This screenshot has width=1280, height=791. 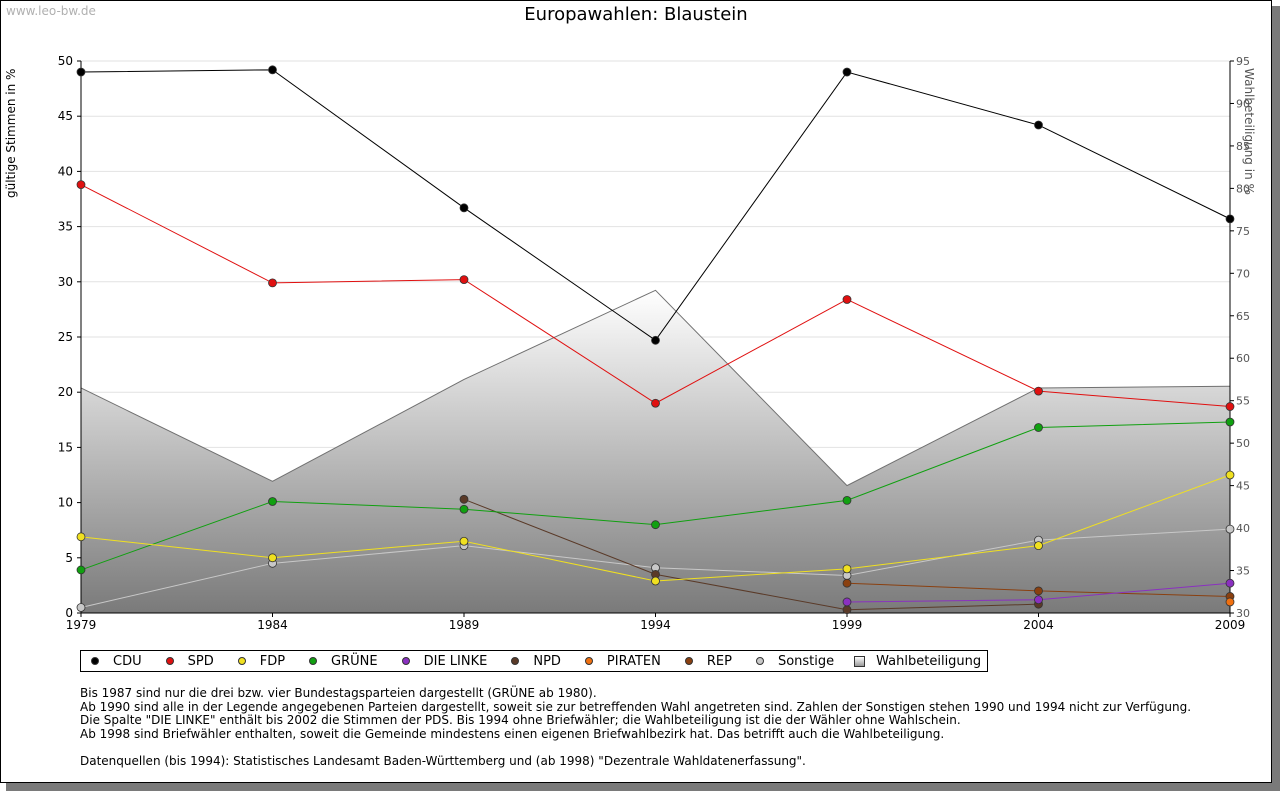 What do you see at coordinates (81, 625) in the screenshot?
I see `x-tick-label: 1979` at bounding box center [81, 625].